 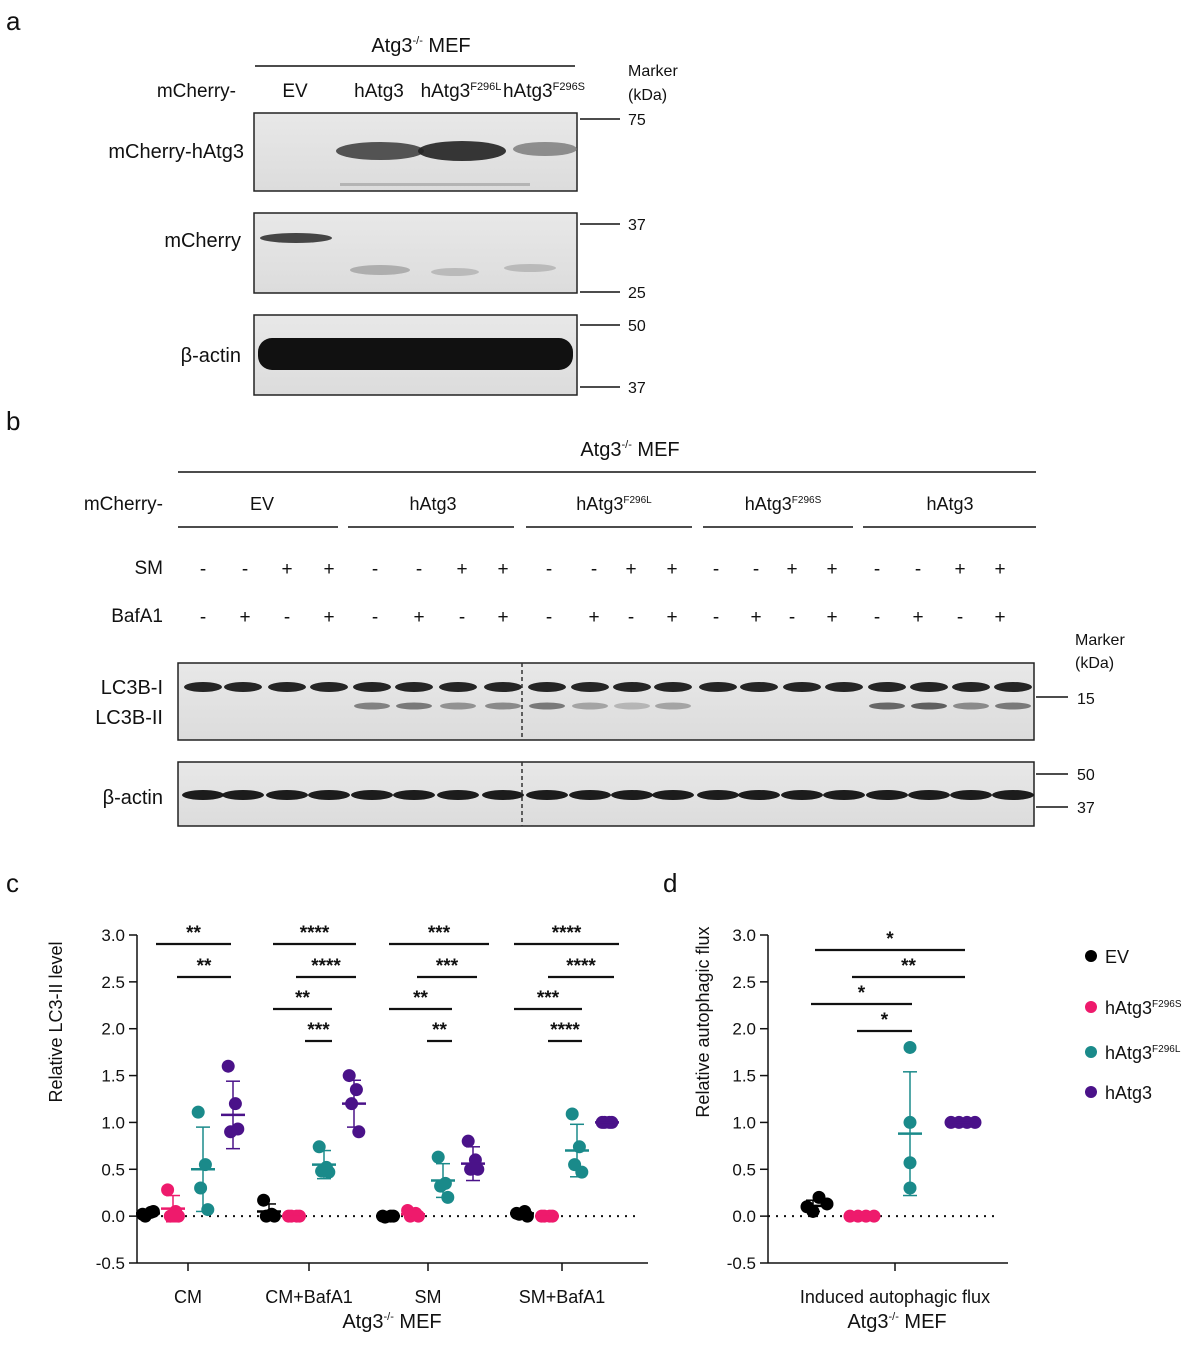 I want to click on panel-b-sm-label: SM, so click(x=149, y=568).